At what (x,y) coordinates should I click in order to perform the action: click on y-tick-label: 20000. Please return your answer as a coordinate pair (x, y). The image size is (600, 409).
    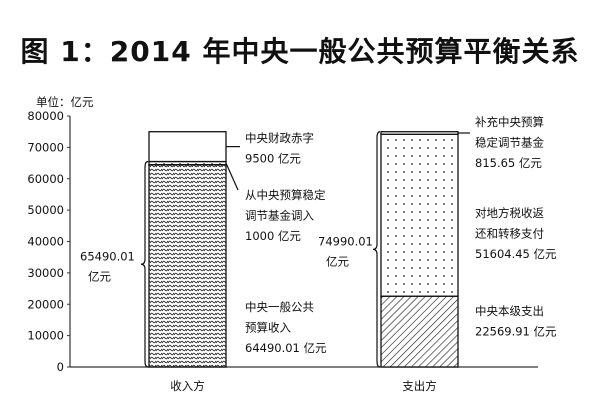
    Looking at the image, I should click on (45, 304).